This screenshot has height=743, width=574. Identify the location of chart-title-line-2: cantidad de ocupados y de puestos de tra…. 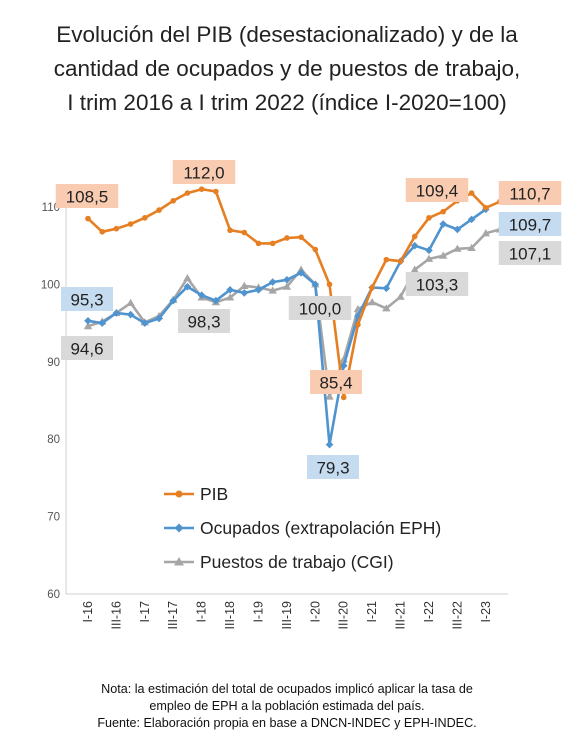
(287, 68).